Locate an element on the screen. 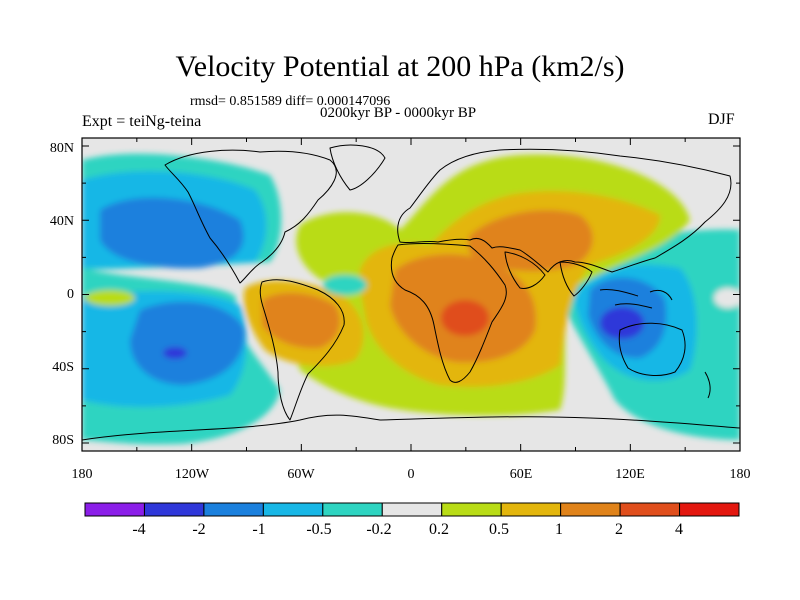 The height and width of the screenshot is (600, 800). coastline-north-america is located at coordinates (250, 216).